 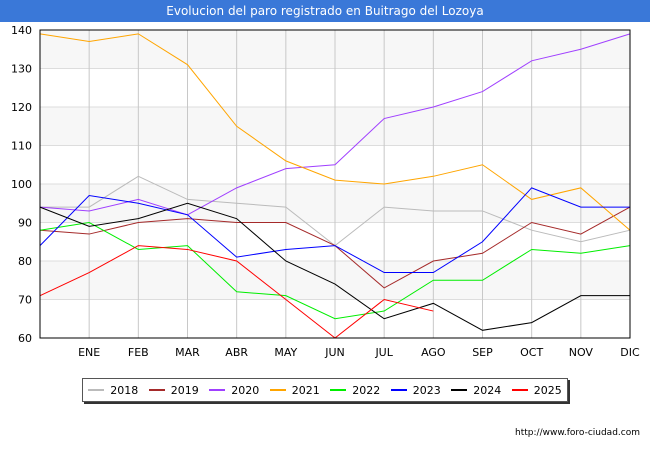 I want to click on x-tick-label: JUL, so click(x=383, y=352).